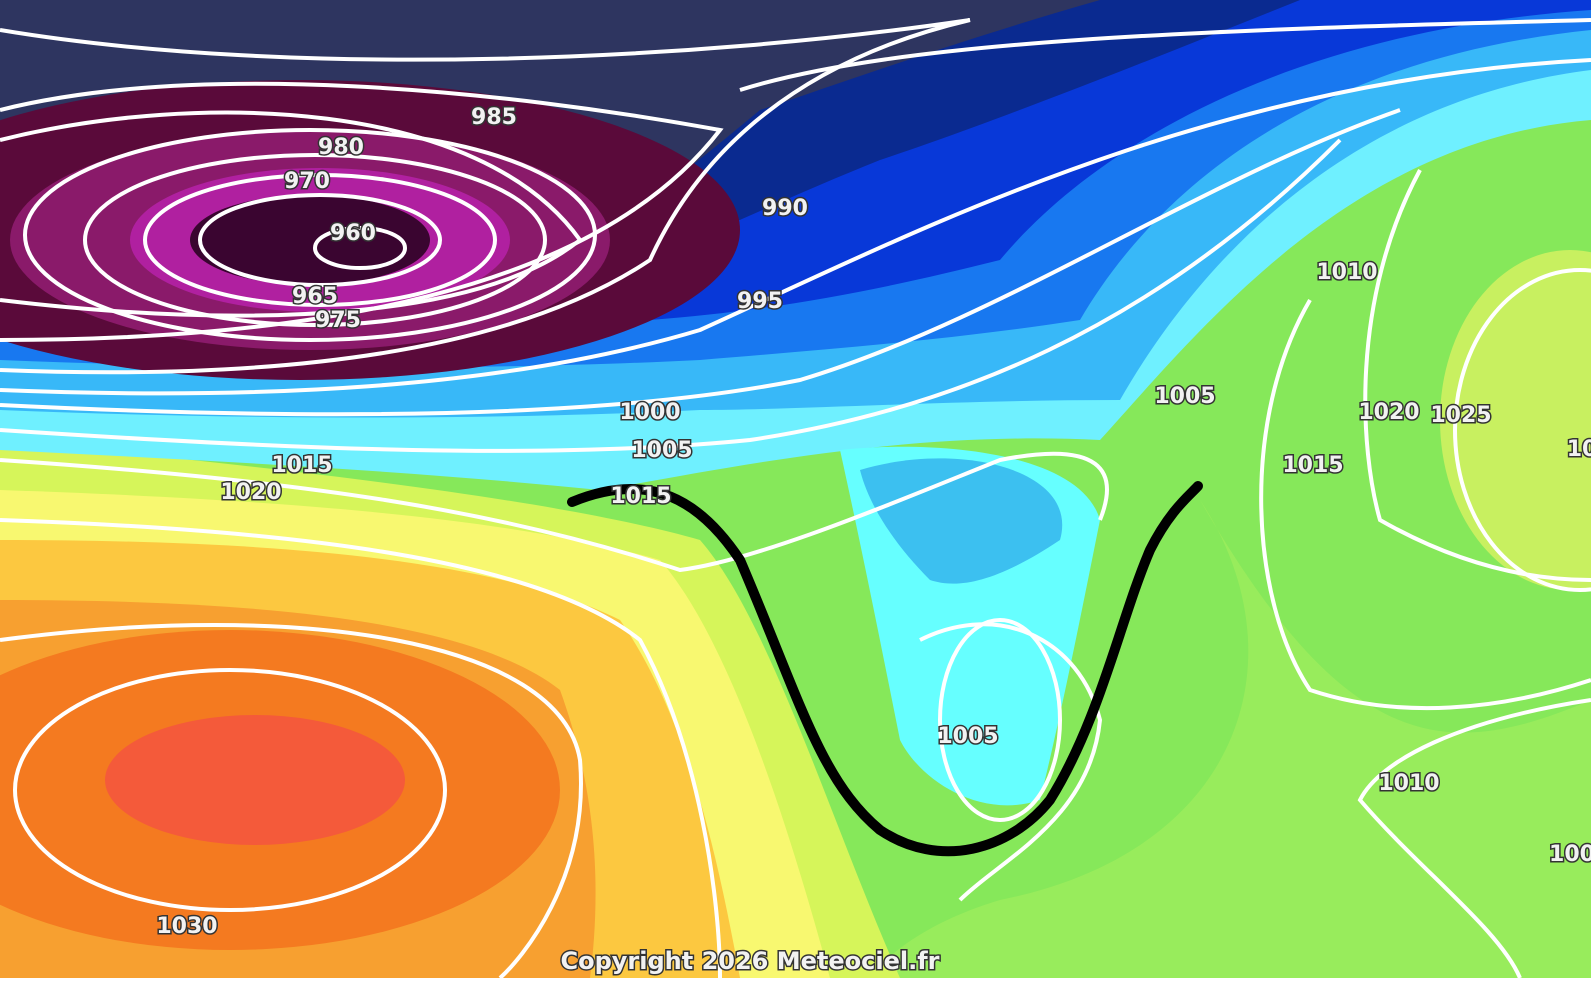  I want to click on isobar-label: 985, so click(494, 117).